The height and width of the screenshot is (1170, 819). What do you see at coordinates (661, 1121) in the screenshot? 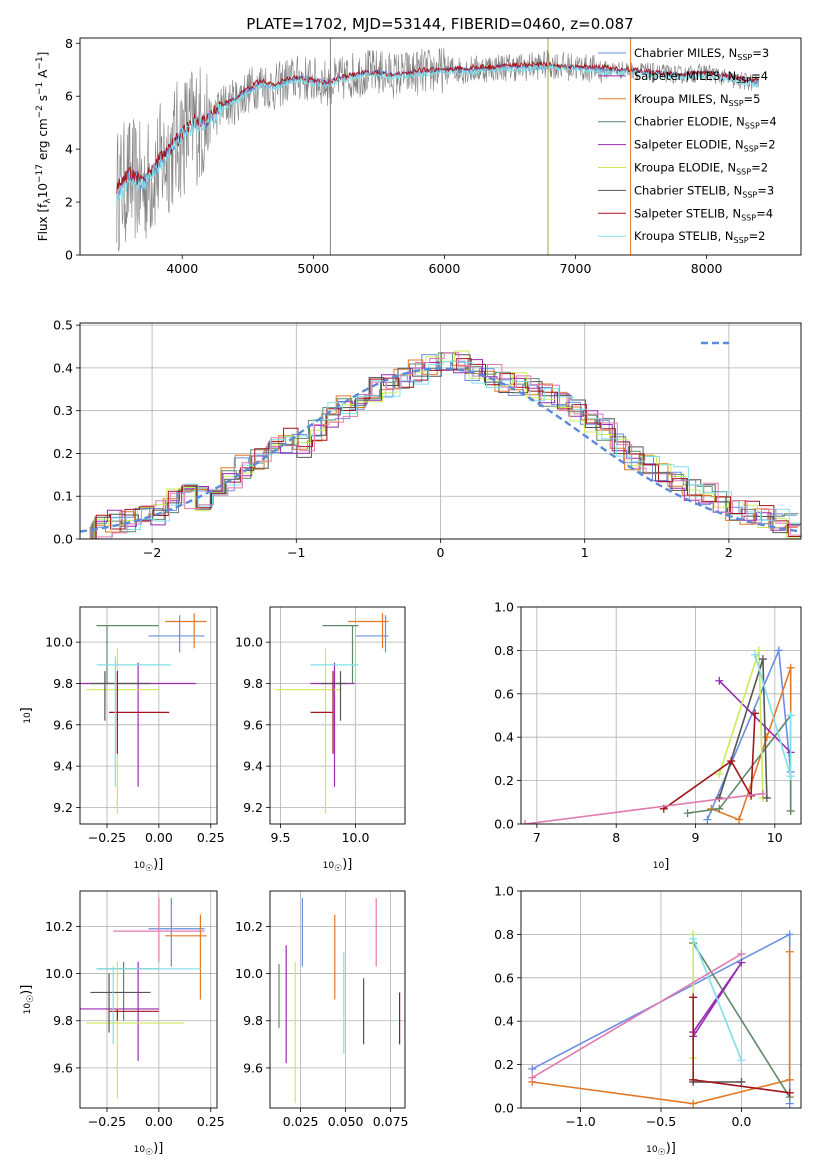
I see `x-tick-label: −0.5` at bounding box center [661, 1121].